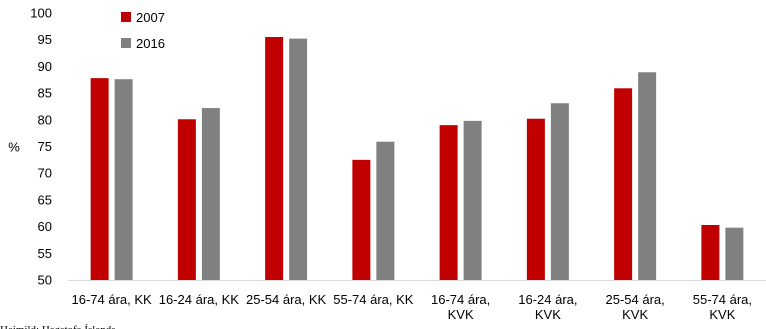 Image resolution: width=766 pixels, height=329 pixels. What do you see at coordinates (150, 43) in the screenshot?
I see `legend-label-2016: 2016` at bounding box center [150, 43].